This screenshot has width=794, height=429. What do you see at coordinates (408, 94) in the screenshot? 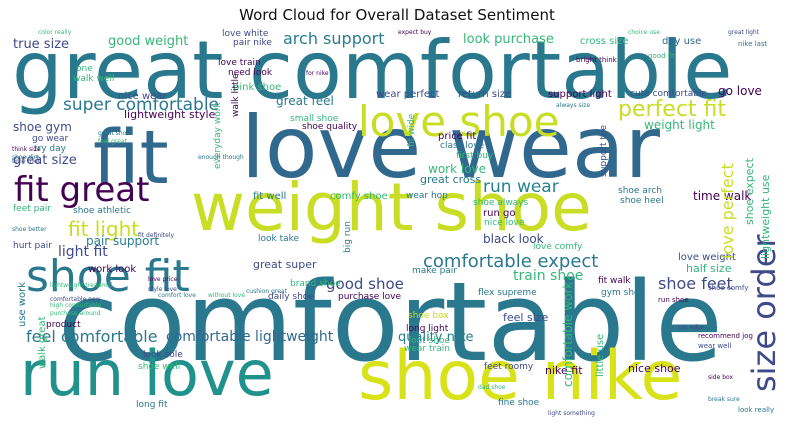
I see `word-wear-perfect: wear perfect` at bounding box center [408, 94].